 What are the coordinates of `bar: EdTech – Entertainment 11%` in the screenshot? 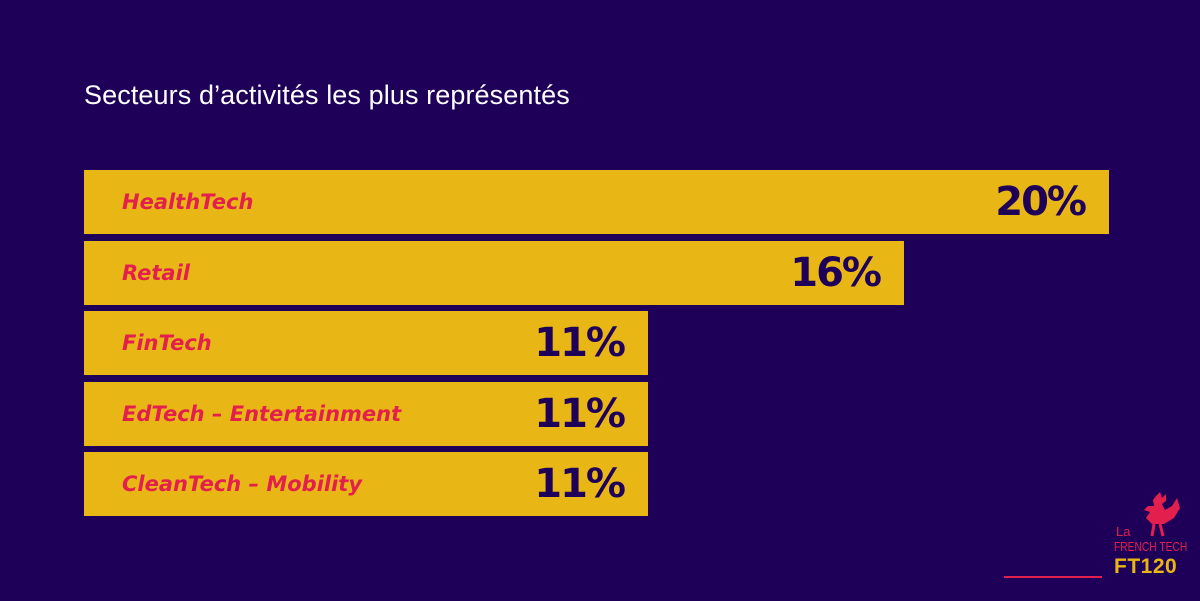 It's located at (366, 414).